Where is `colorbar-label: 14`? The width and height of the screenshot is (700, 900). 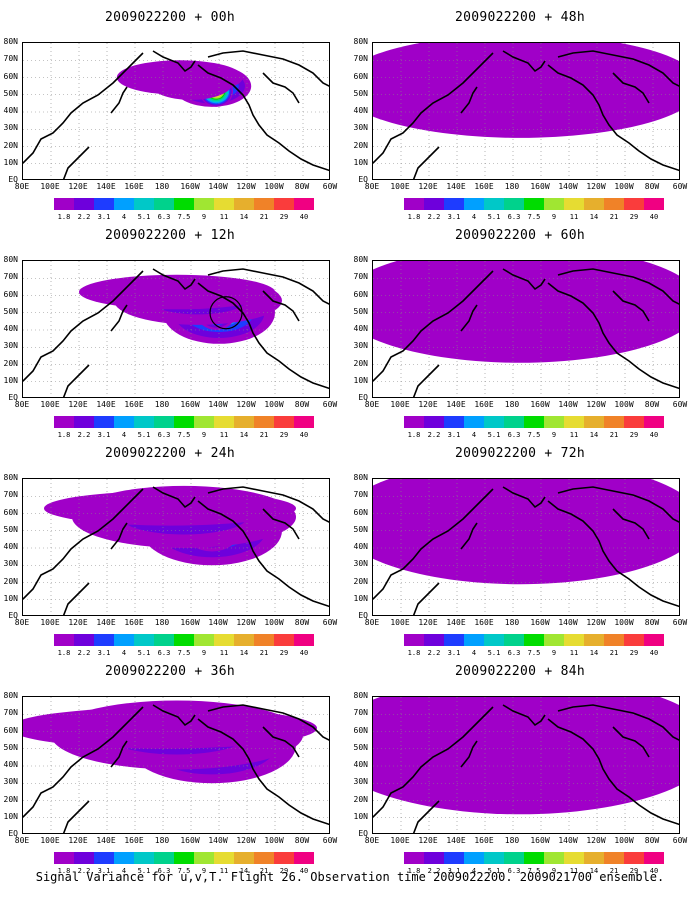
colorbar-label: 14 is located at coordinates (594, 653).